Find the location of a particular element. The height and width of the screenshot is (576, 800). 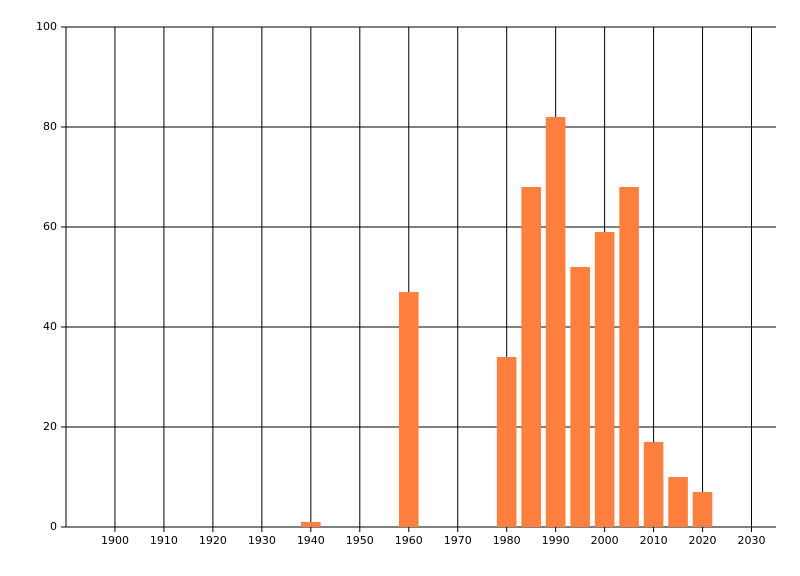

x-tick-label: 1930 is located at coordinates (262, 540).